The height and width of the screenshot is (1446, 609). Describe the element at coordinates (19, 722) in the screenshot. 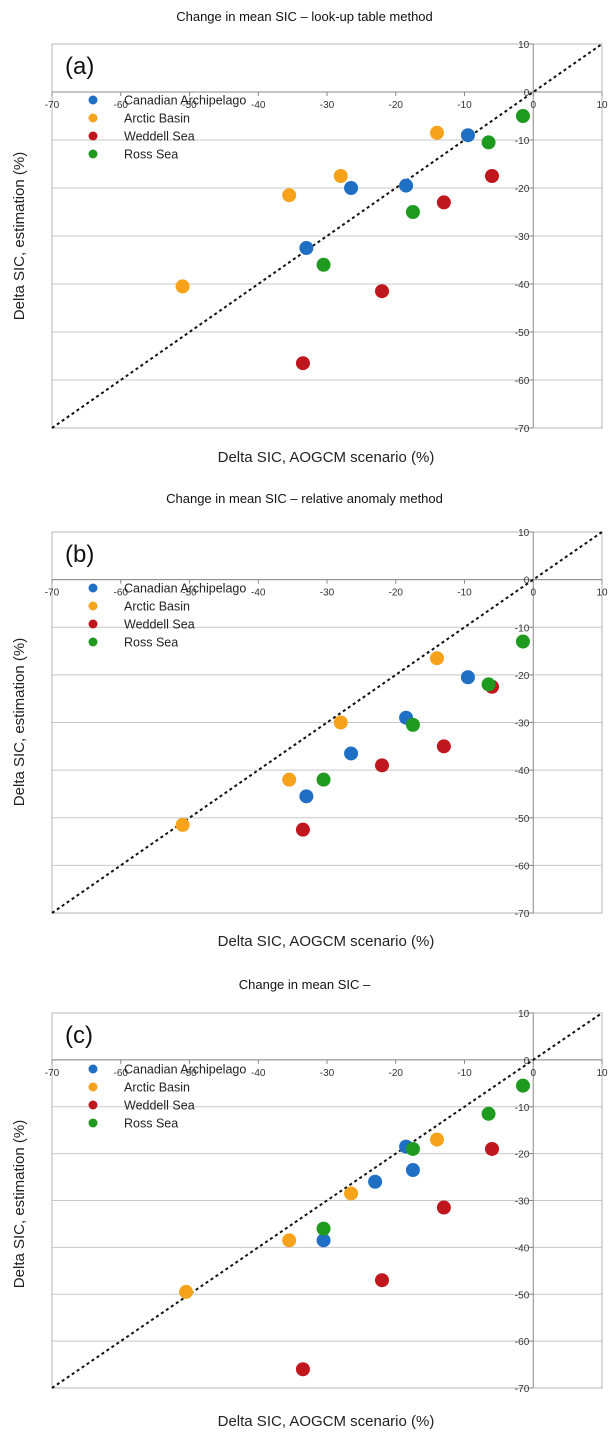

I see `y-axis-label: Delta SIC, estimation (%)` at that location.